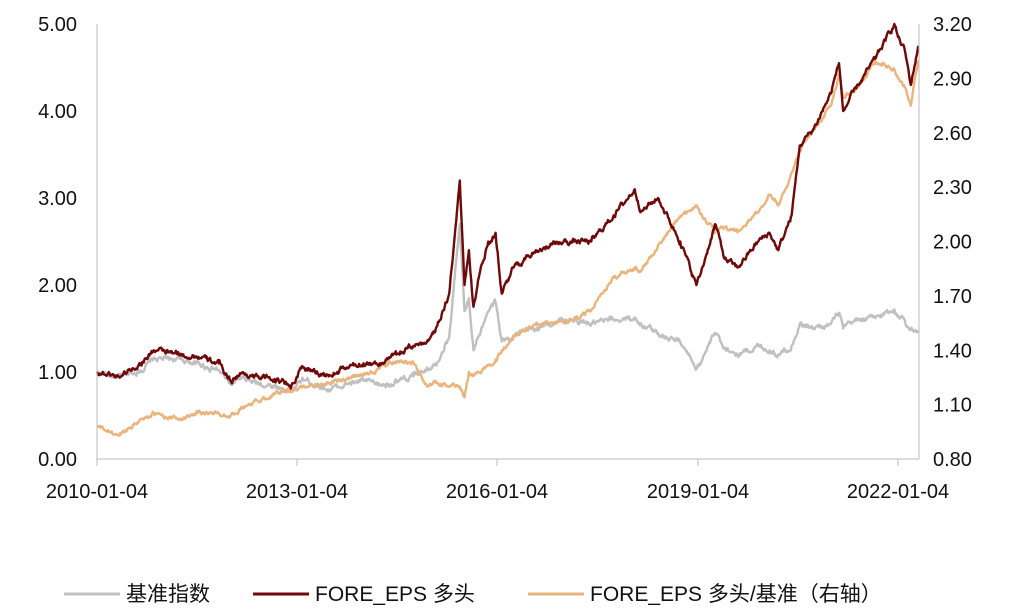 The width and height of the screenshot is (1011, 616). Describe the element at coordinates (952, 297) in the screenshot. I see `right-tick-label: 1.70` at that location.